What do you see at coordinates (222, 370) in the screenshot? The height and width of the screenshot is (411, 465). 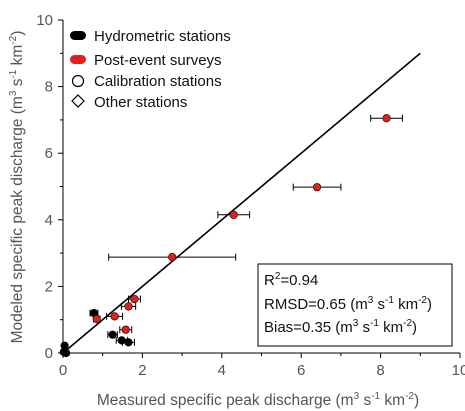 I see `x-tick-label: 4` at bounding box center [222, 370].